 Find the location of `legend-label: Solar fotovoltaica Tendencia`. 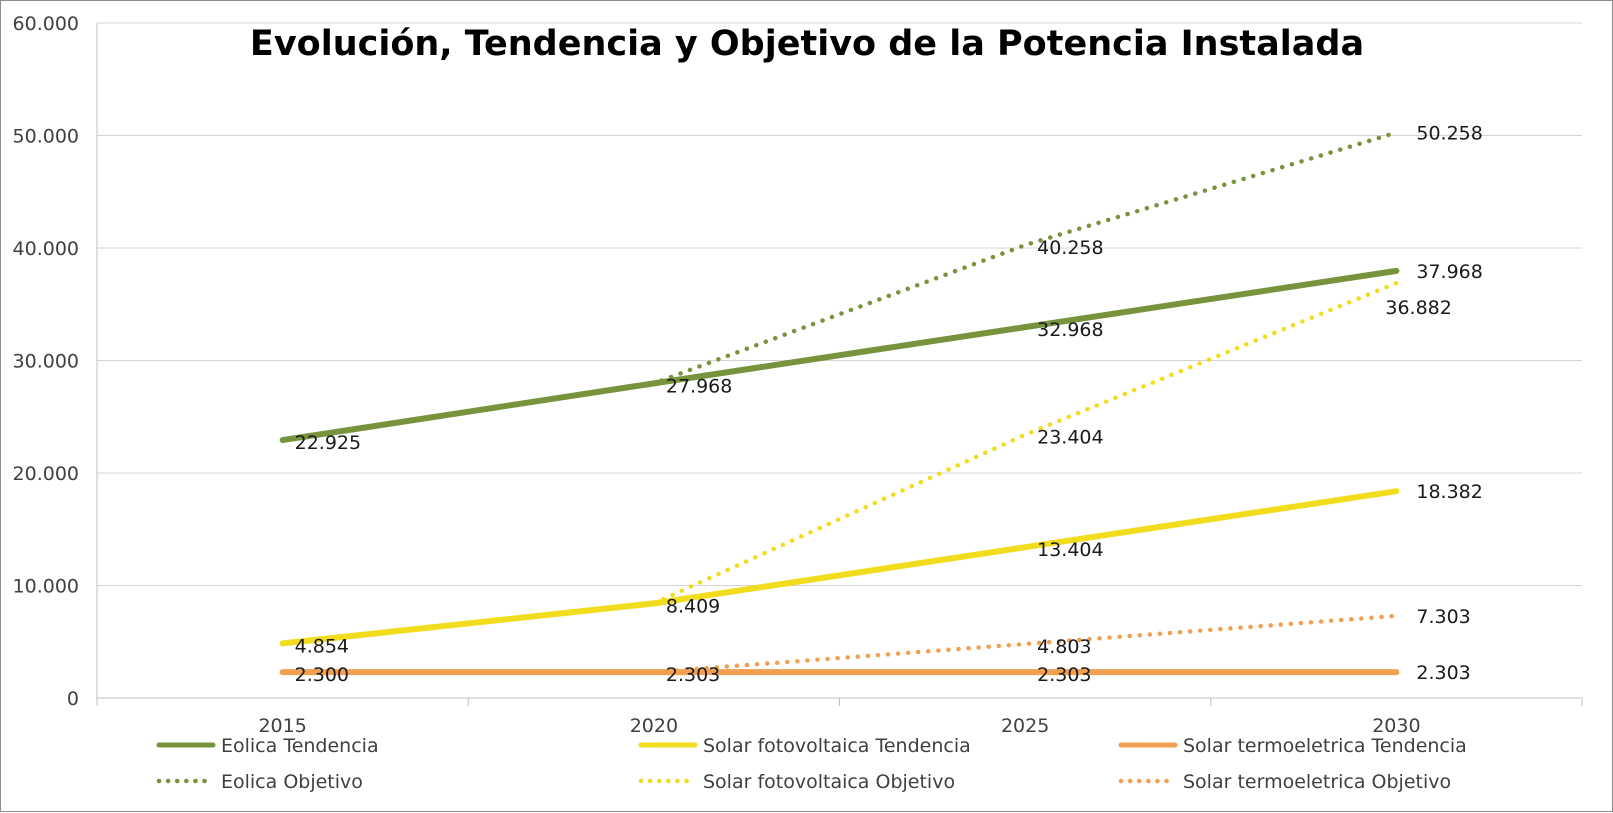

legend-label: Solar fotovoltaica Tendencia is located at coordinates (837, 746).